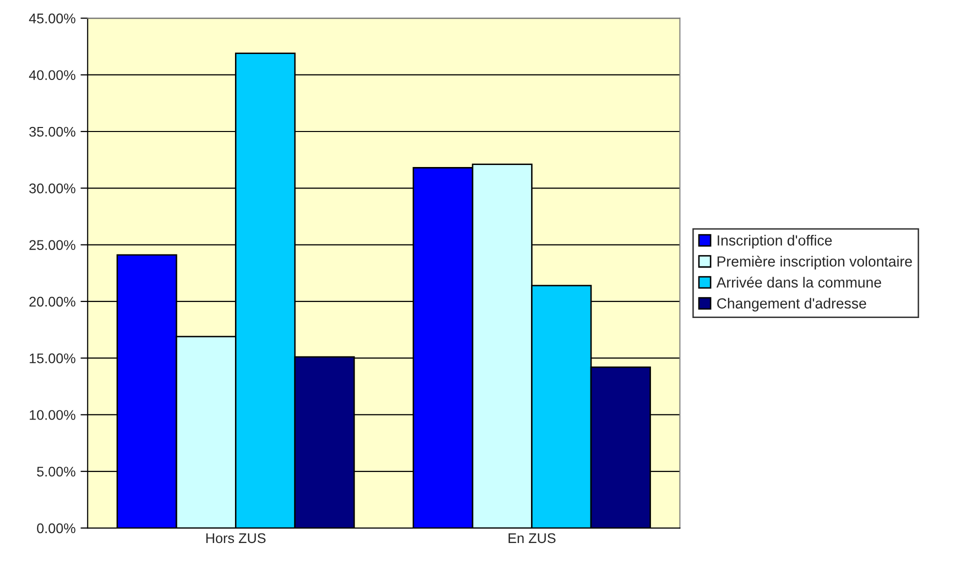  I want to click on legend-label: Arrivée dans la commune, so click(799, 282).